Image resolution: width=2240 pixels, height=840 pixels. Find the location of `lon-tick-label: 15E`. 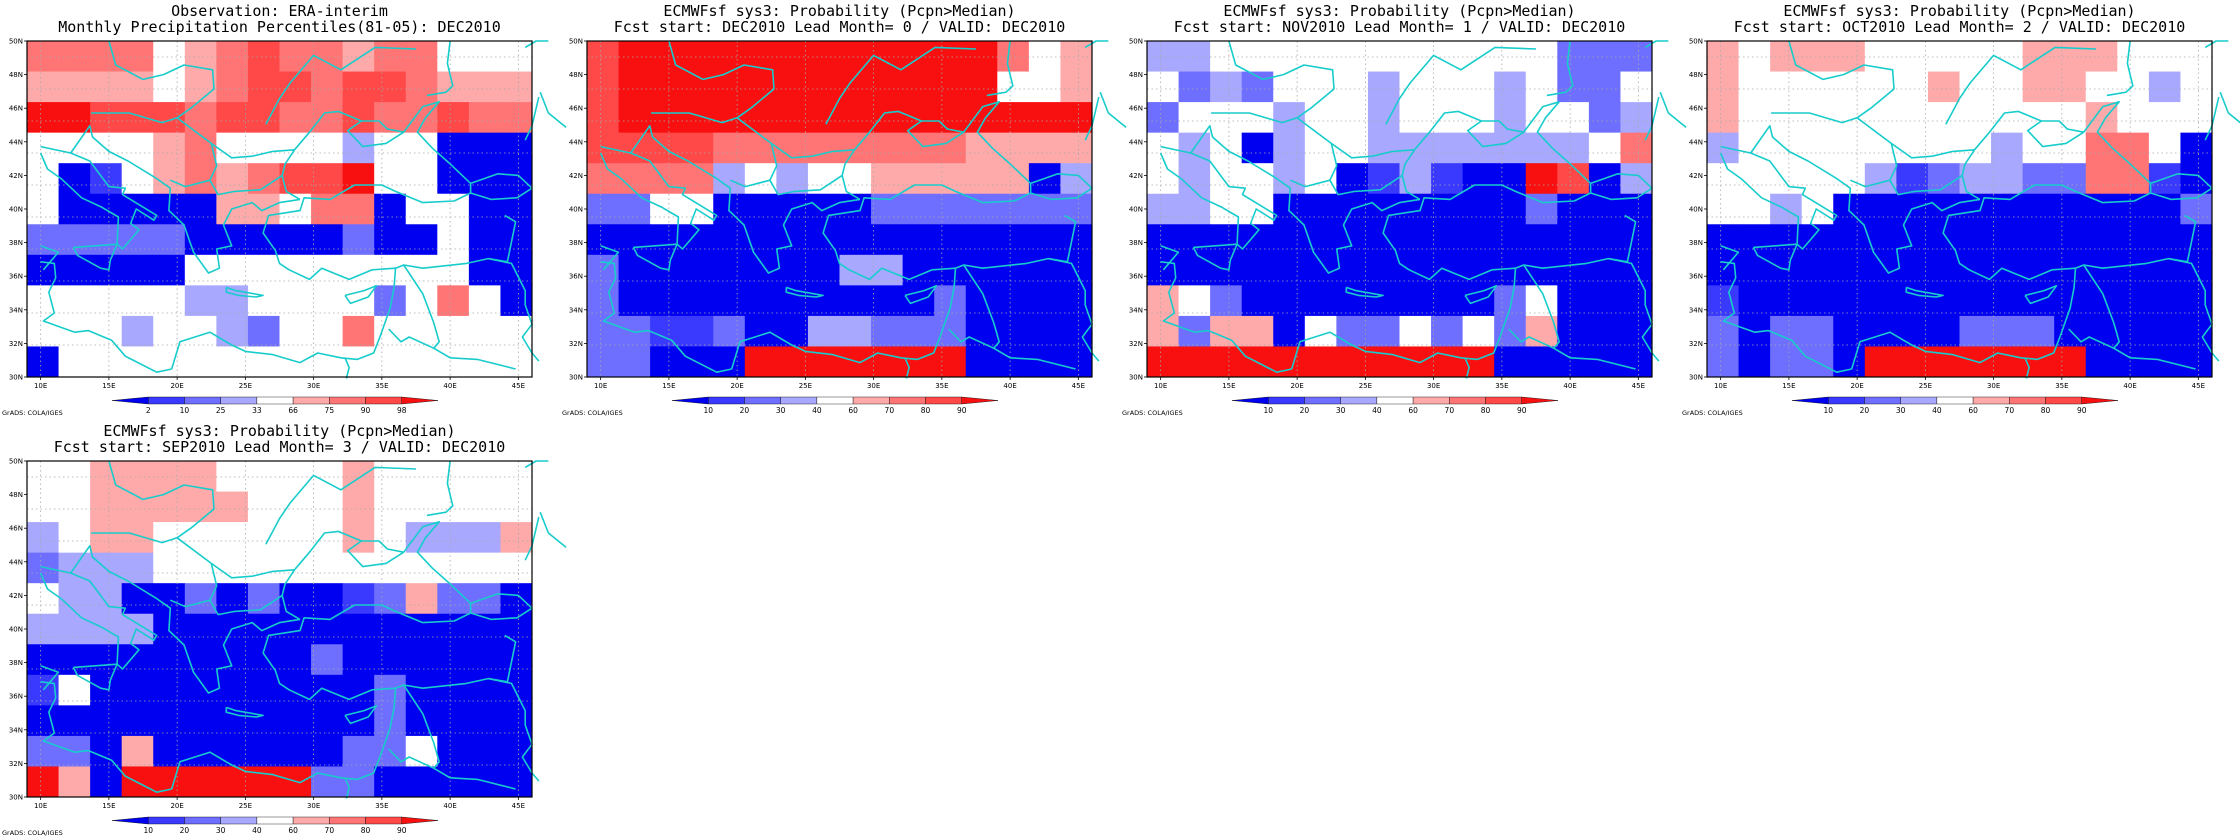

lon-tick-label: 15E is located at coordinates (108, 806).